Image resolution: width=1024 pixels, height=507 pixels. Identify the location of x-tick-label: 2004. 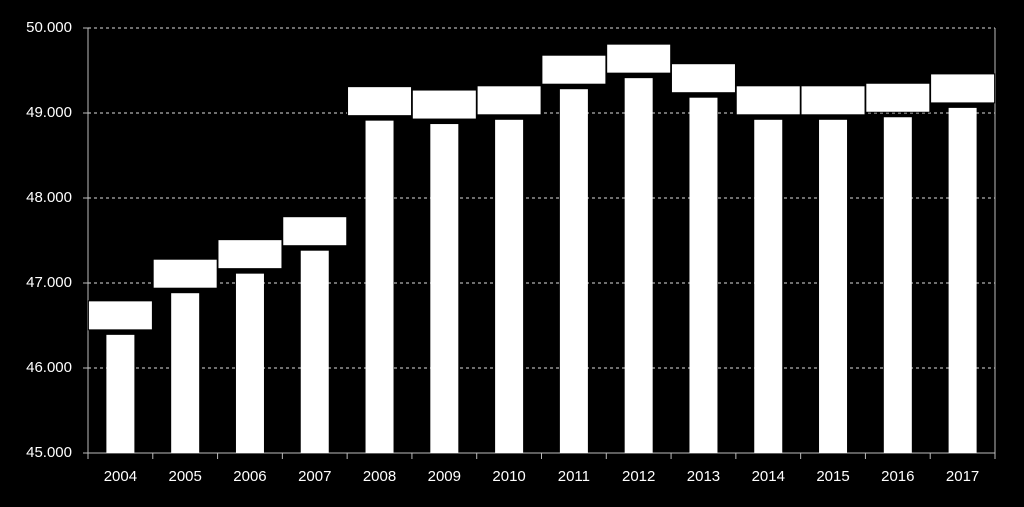
(120, 476).